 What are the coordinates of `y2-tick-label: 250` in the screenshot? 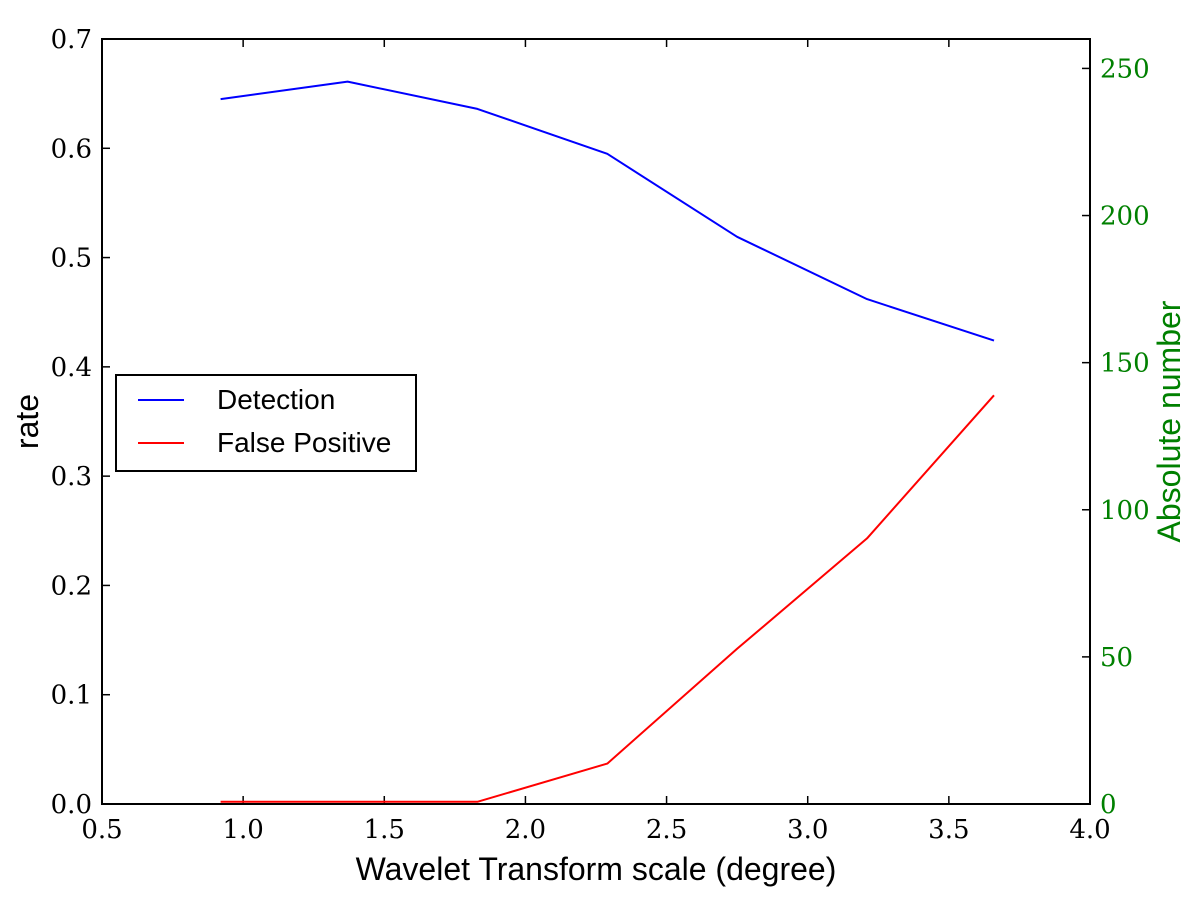 It's located at (1125, 69).